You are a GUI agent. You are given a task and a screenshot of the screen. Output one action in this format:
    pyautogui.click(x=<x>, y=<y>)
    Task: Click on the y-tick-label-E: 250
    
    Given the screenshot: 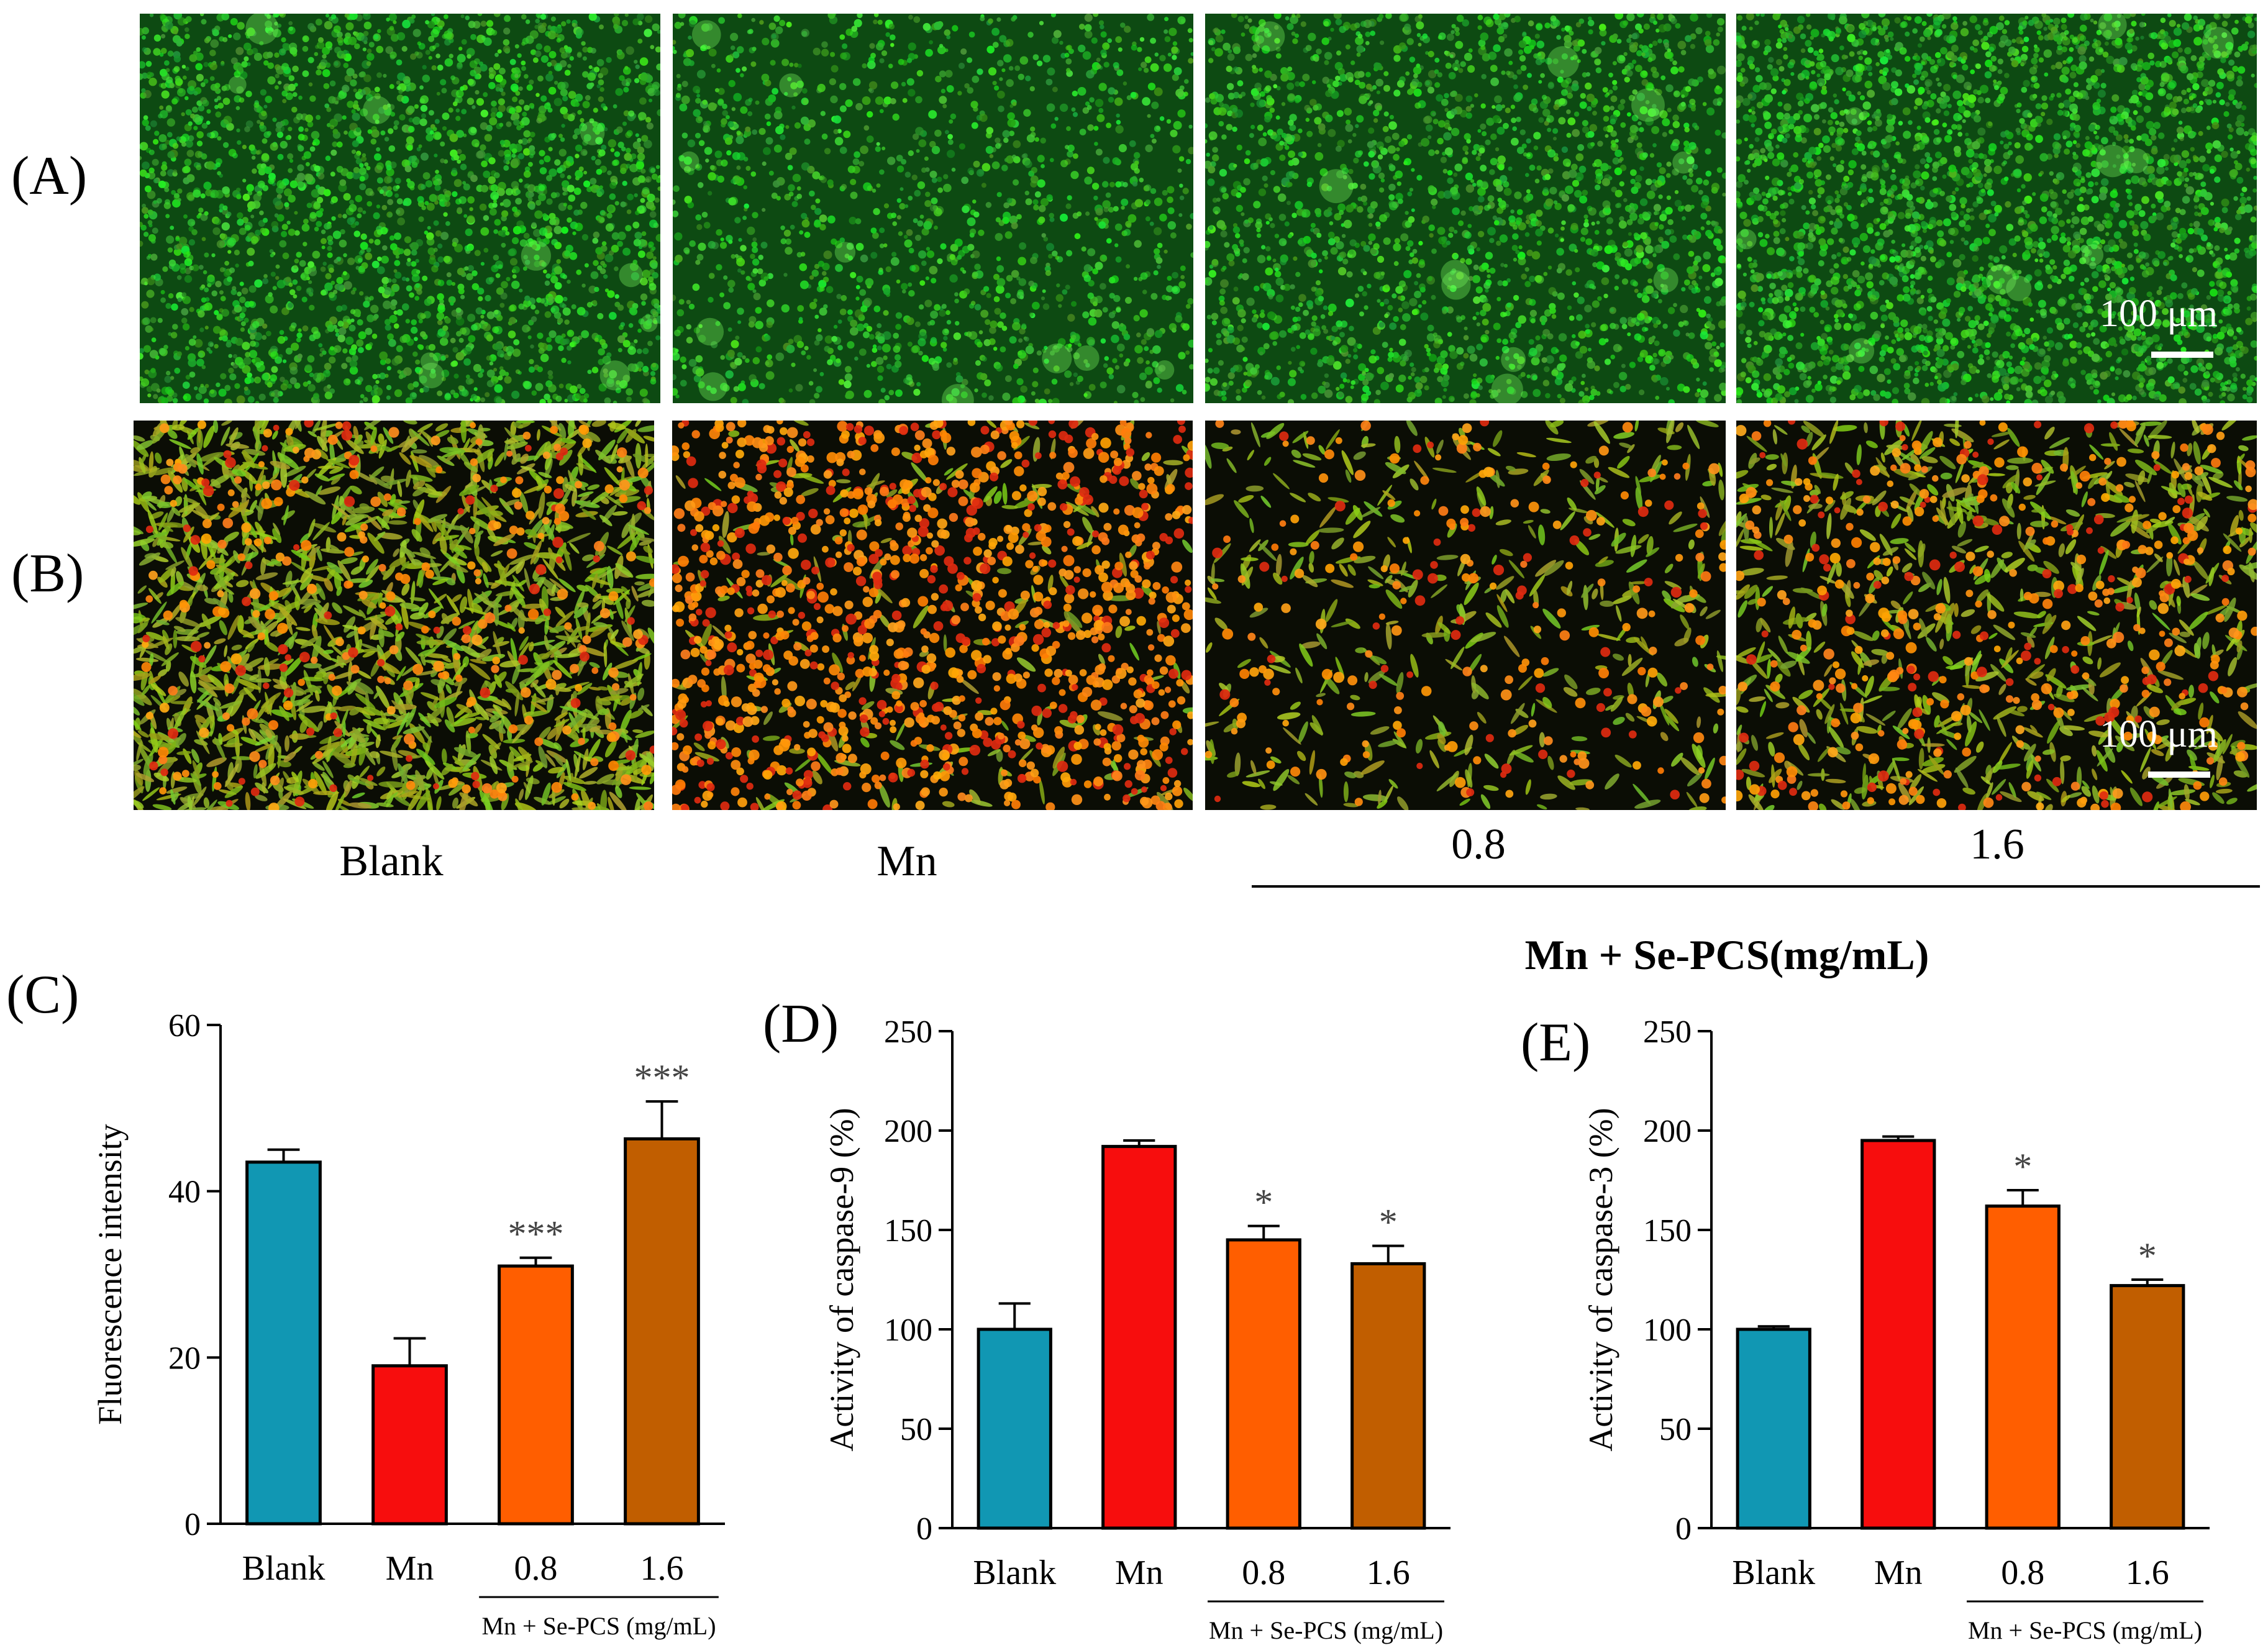 What is the action you would take?
    pyautogui.click(x=1667, y=1032)
    